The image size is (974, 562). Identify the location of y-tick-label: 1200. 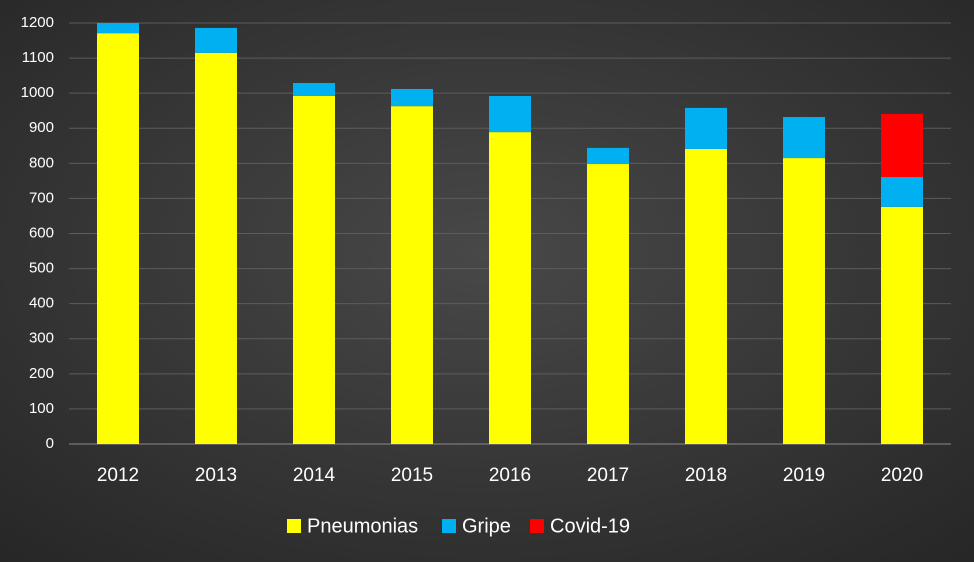
(37, 22).